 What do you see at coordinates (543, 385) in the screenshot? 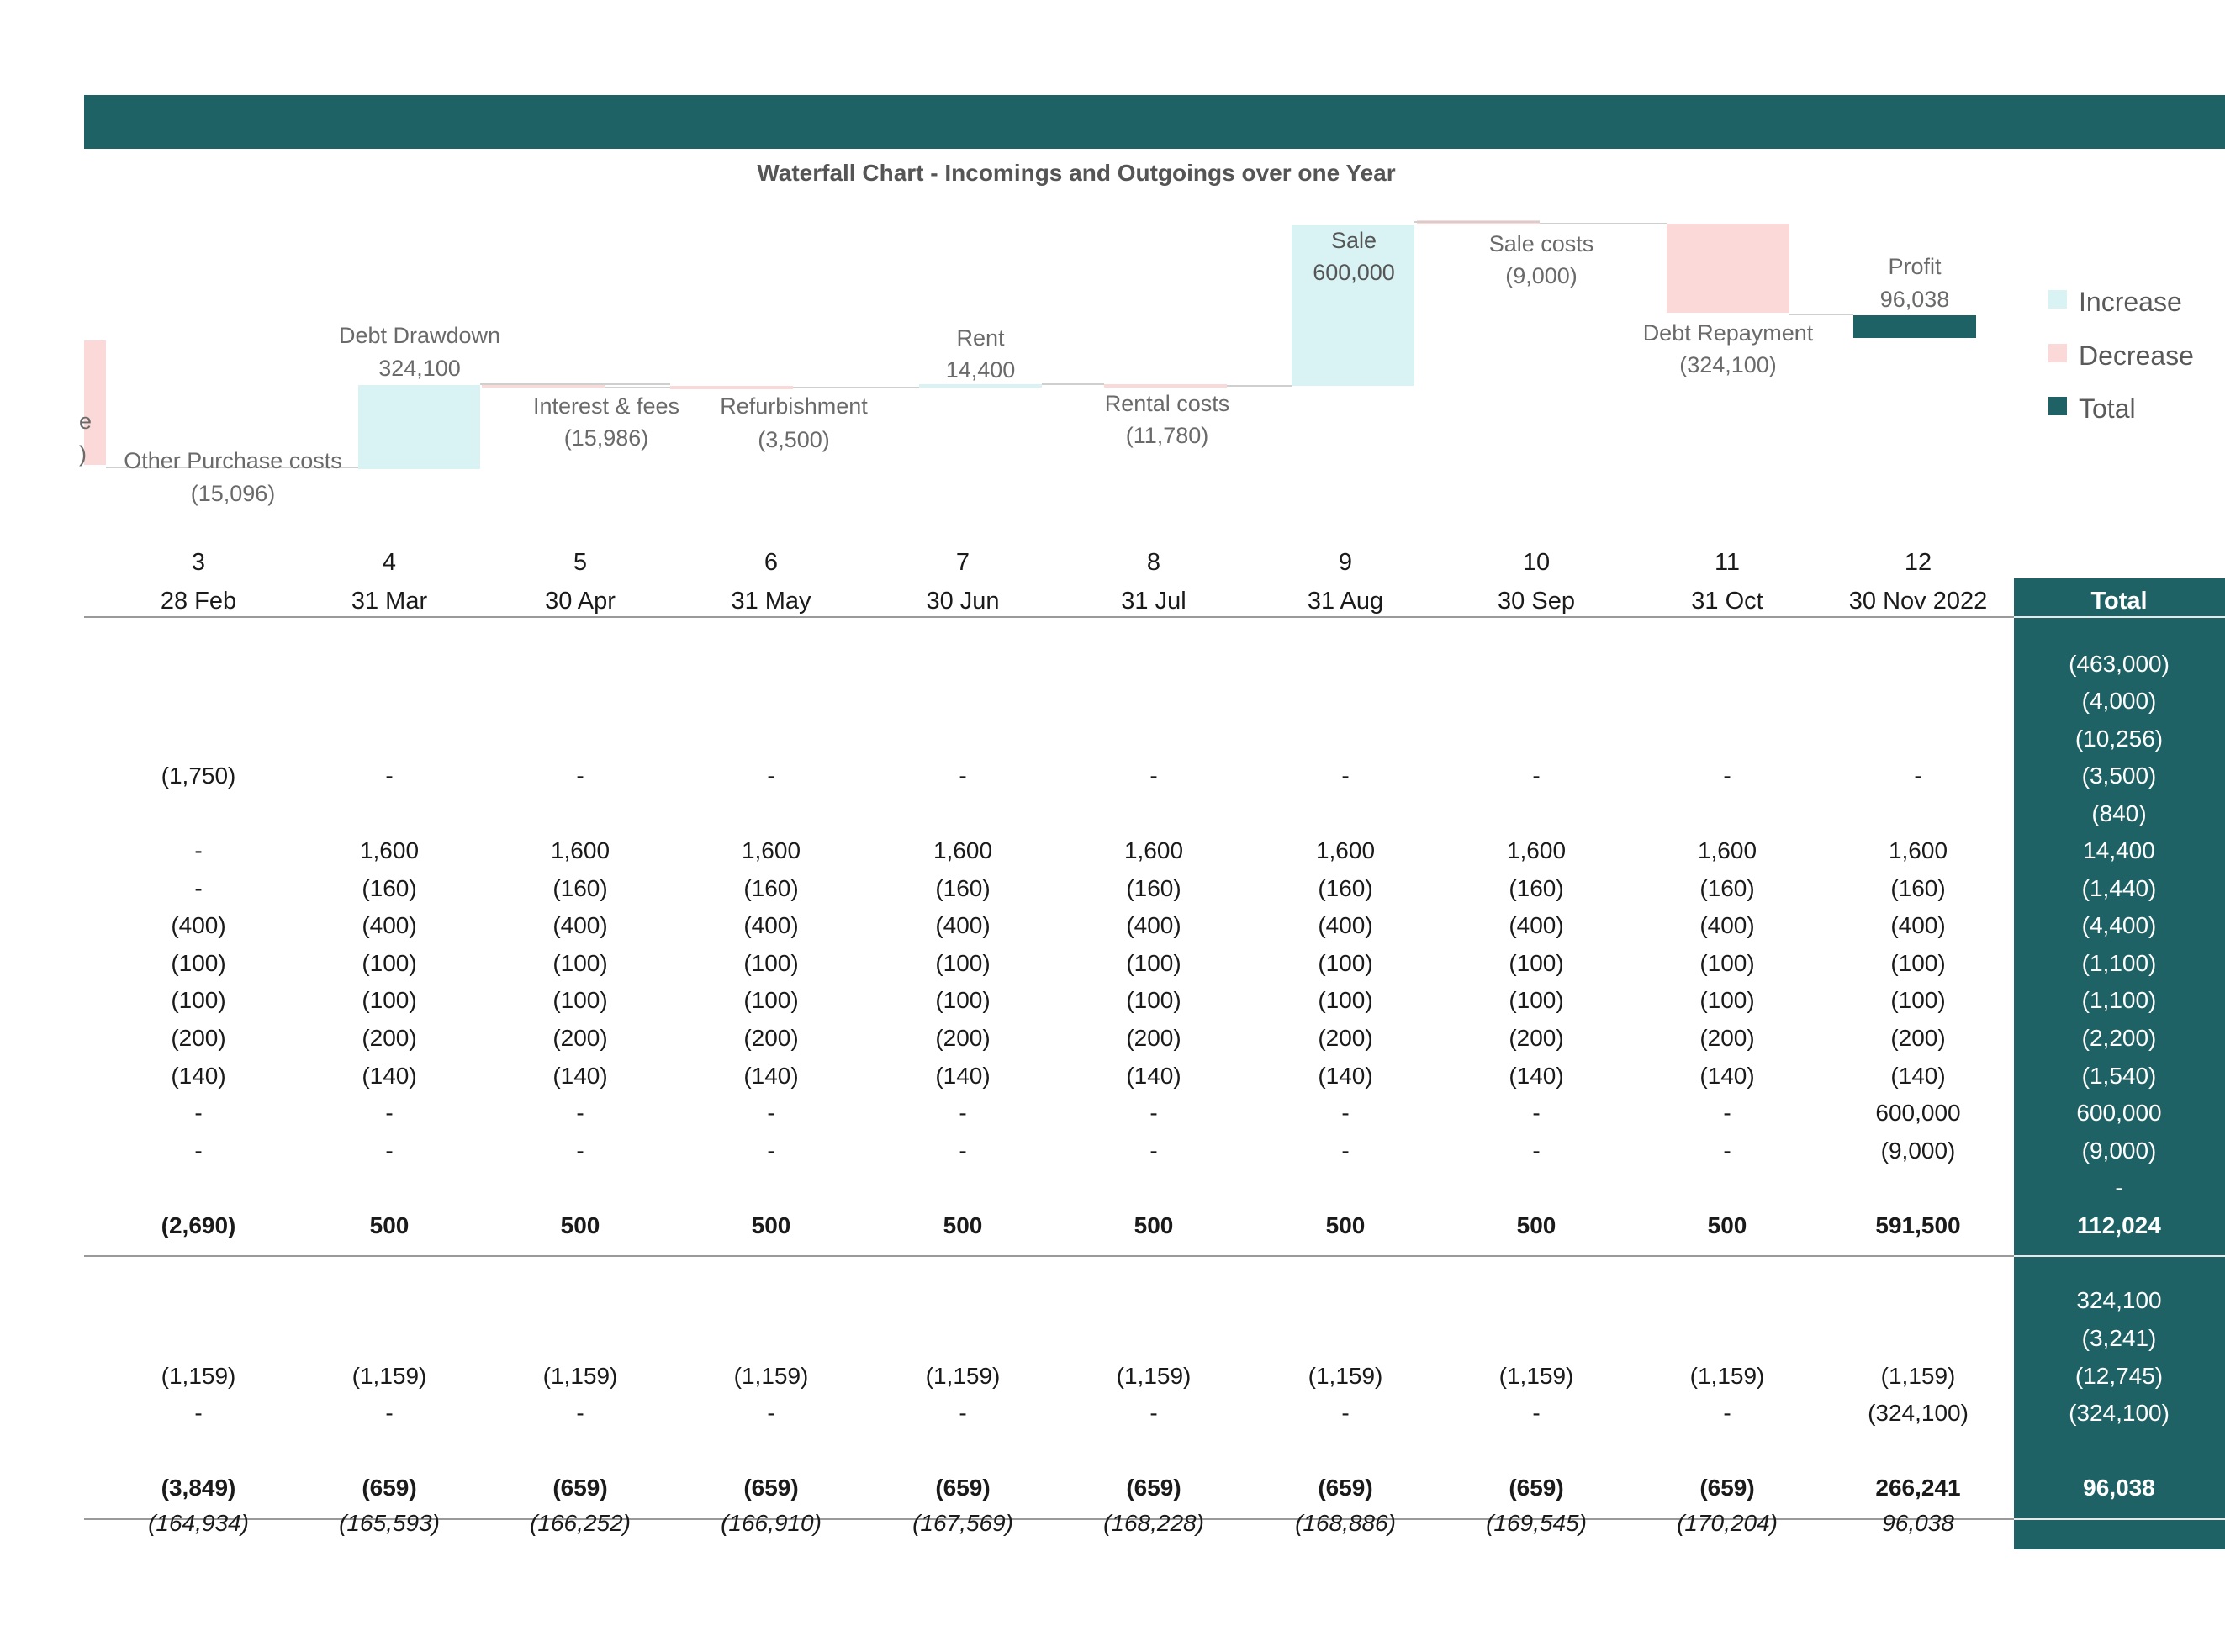
I see `bar-interest-fees` at bounding box center [543, 385].